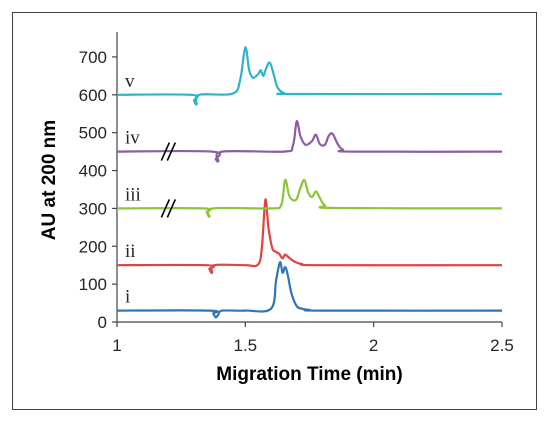  I want to click on trace-label-ii: ii, so click(130, 251).